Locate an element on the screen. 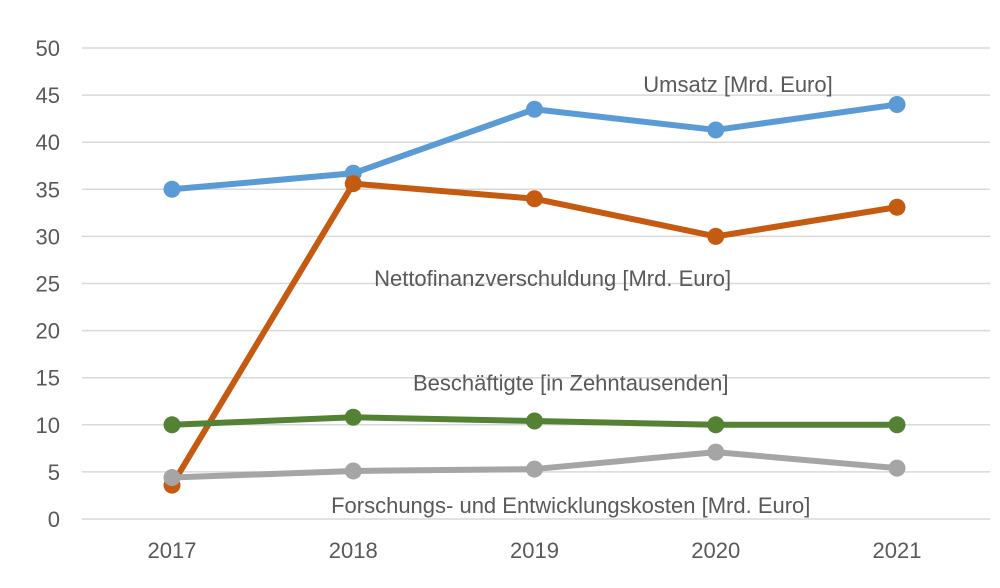 This screenshot has width=1000, height=588. y-tick-label: 20 is located at coordinates (48, 331).